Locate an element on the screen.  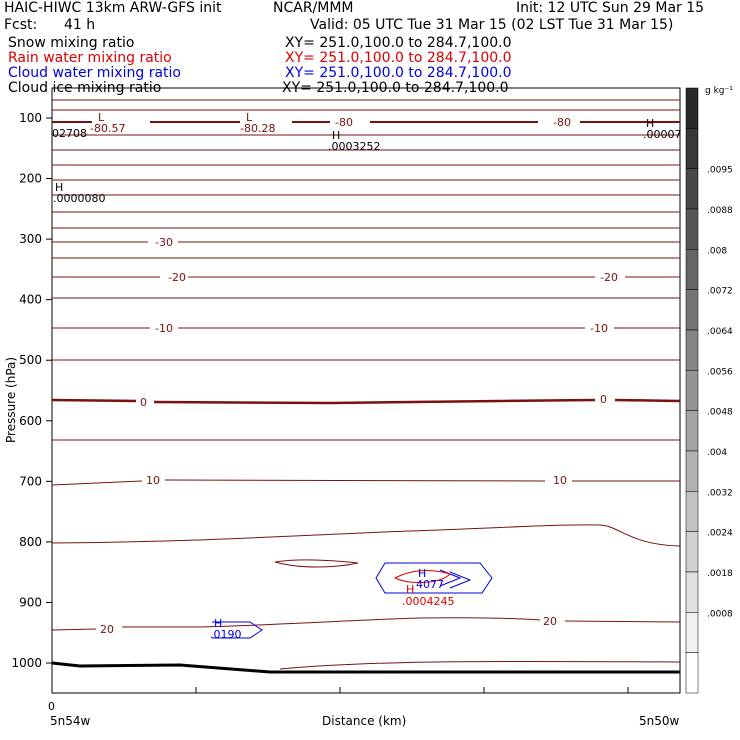
high-marker-7: H is located at coordinates (422, 573).